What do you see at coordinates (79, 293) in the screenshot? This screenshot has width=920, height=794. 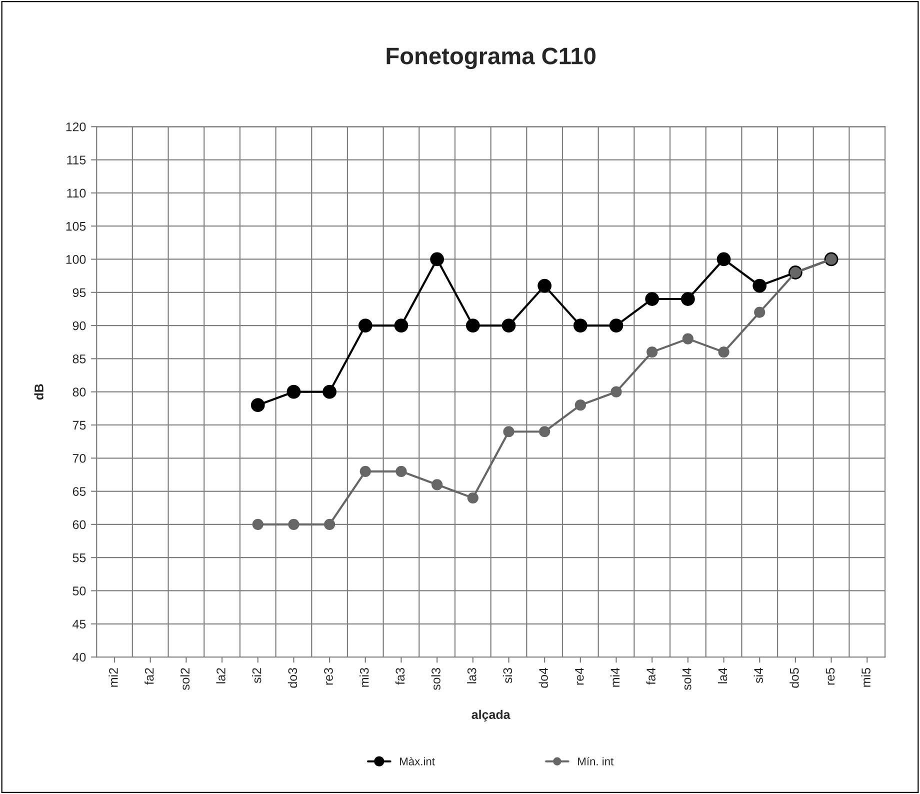 I see `y-tick-label: 95` at bounding box center [79, 293].